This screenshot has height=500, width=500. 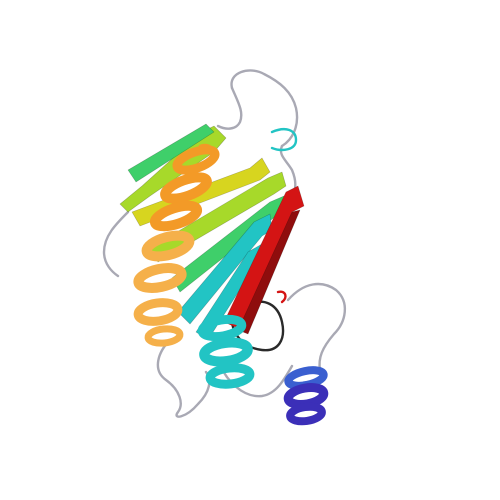 I want to click on coil-top-left, so click(x=229, y=108).